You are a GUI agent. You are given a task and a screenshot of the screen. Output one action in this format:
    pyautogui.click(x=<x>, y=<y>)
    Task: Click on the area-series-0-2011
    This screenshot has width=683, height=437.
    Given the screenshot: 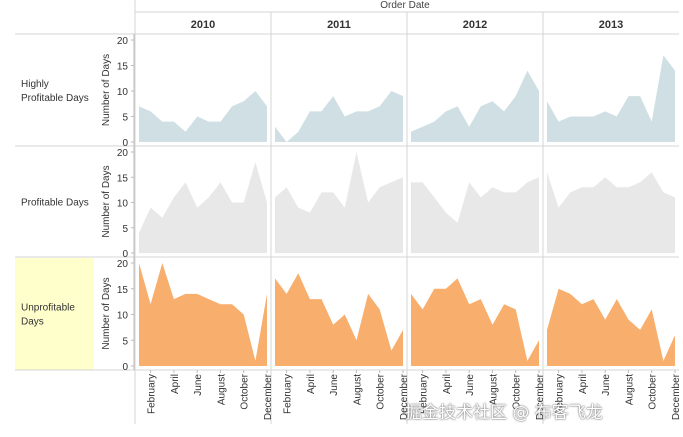 What is the action you would take?
    pyautogui.click(x=339, y=116)
    